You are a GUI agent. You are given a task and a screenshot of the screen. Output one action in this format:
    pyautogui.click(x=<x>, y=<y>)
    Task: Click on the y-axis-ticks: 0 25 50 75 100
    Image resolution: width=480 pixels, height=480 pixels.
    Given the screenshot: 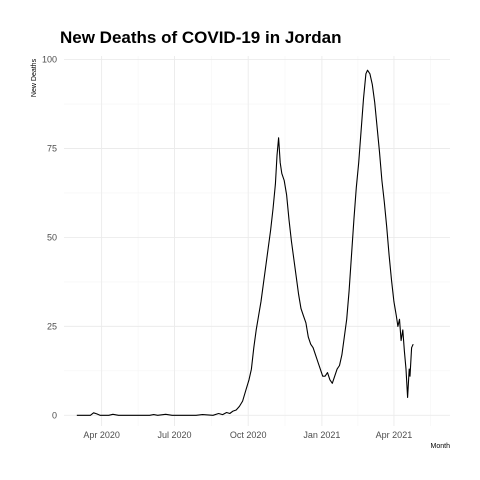 What is the action you would take?
    pyautogui.click(x=49, y=238)
    